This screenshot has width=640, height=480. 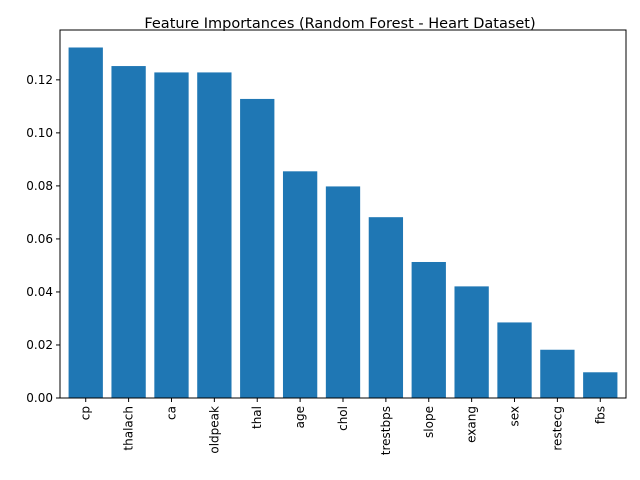 What do you see at coordinates (515, 416) in the screenshot?
I see `x-tick-label-sex: sex` at bounding box center [515, 416].